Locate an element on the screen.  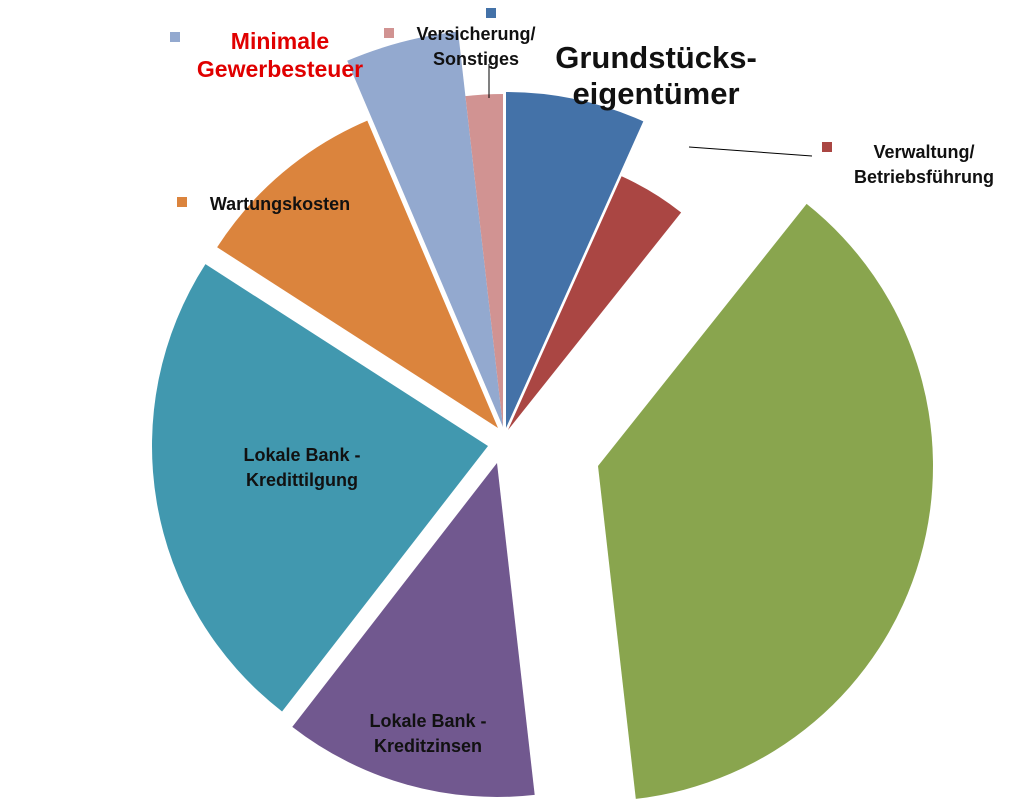
slice-label-2: Verwaltung/Betriebsführung is located at coordinates (924, 164).